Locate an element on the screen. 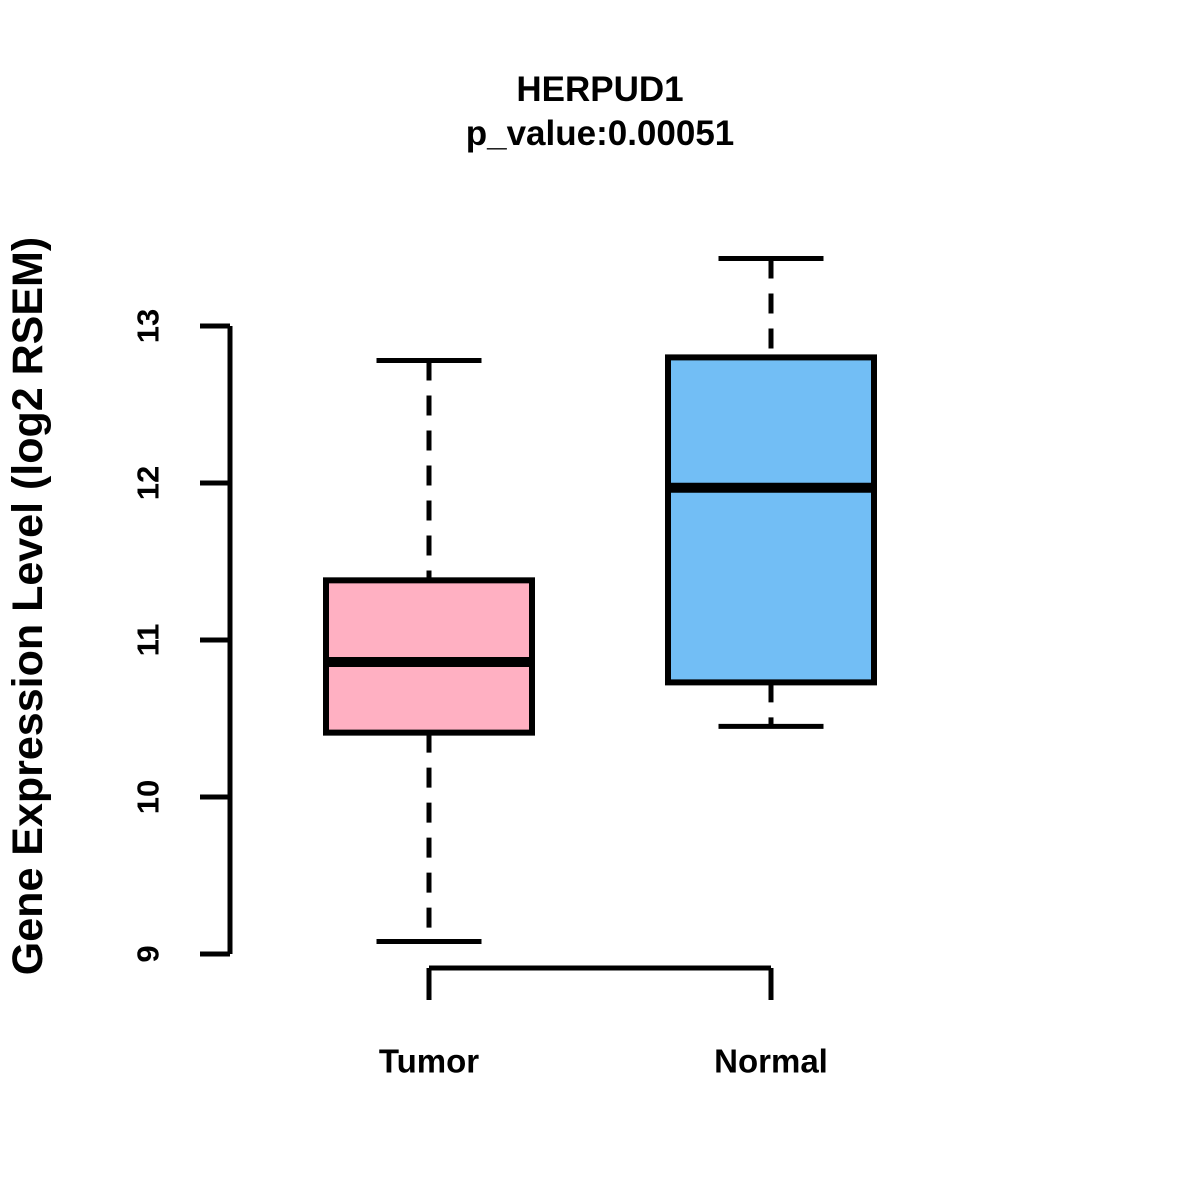  y-tick-label: 11 is located at coordinates (148, 640).